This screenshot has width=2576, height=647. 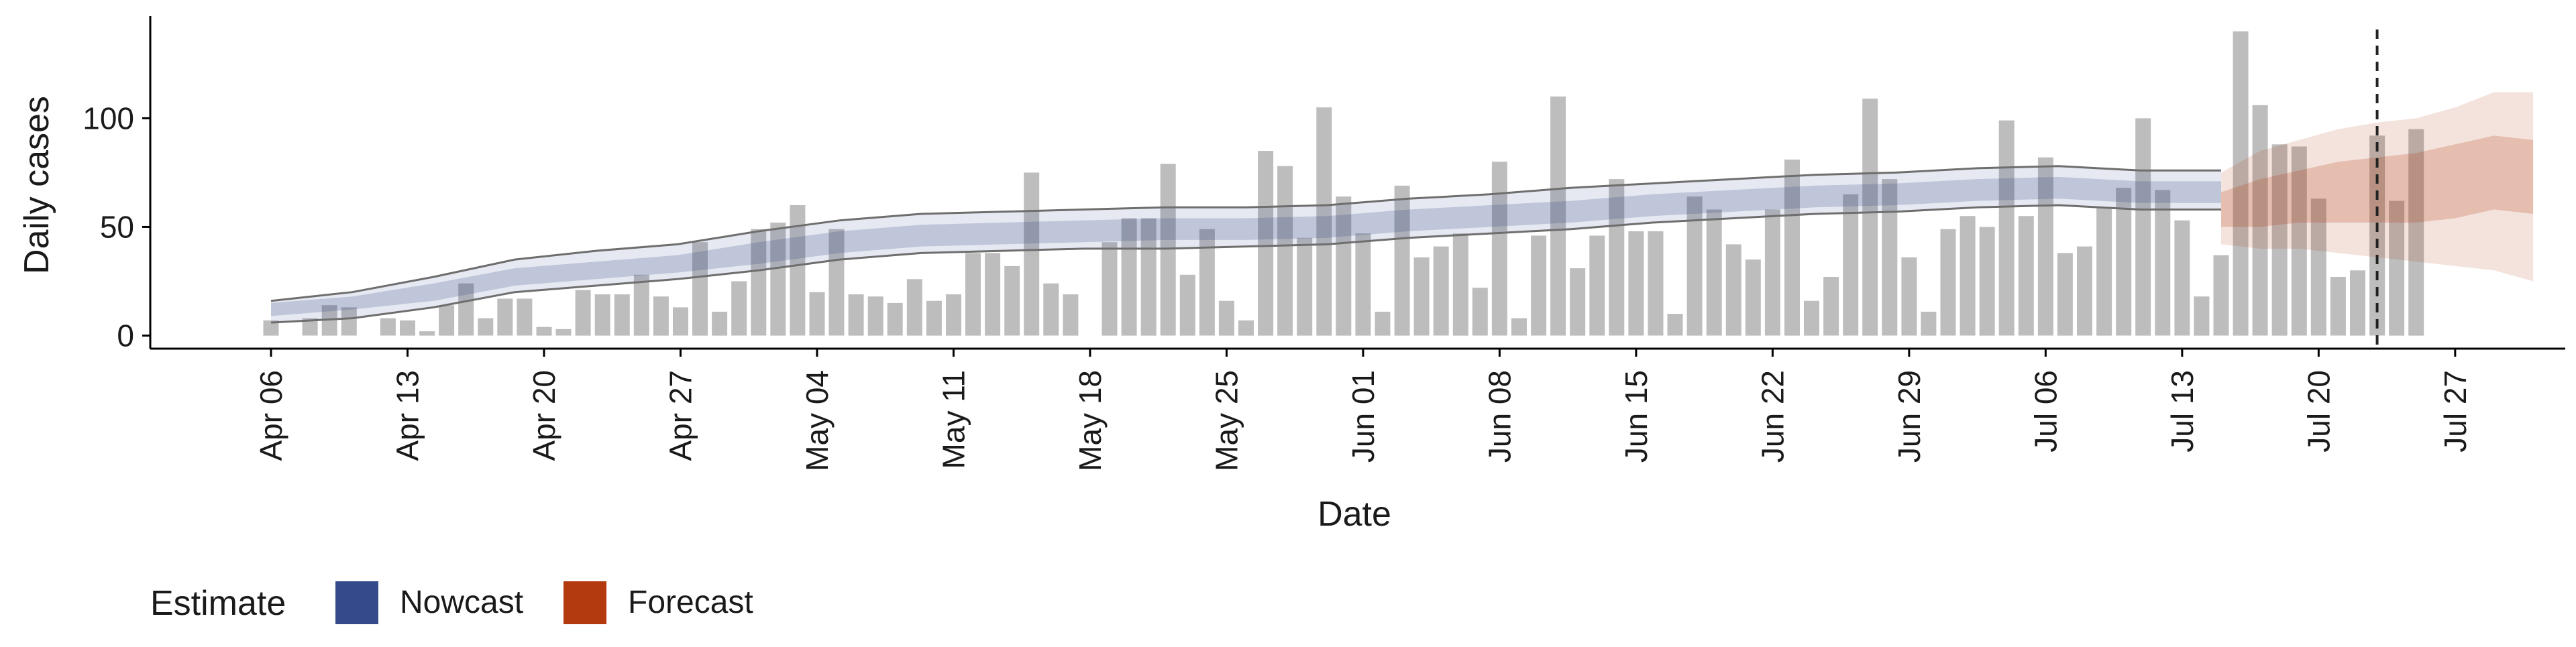 What do you see at coordinates (817, 421) in the screenshot?
I see `x-tick-label: May 04` at bounding box center [817, 421].